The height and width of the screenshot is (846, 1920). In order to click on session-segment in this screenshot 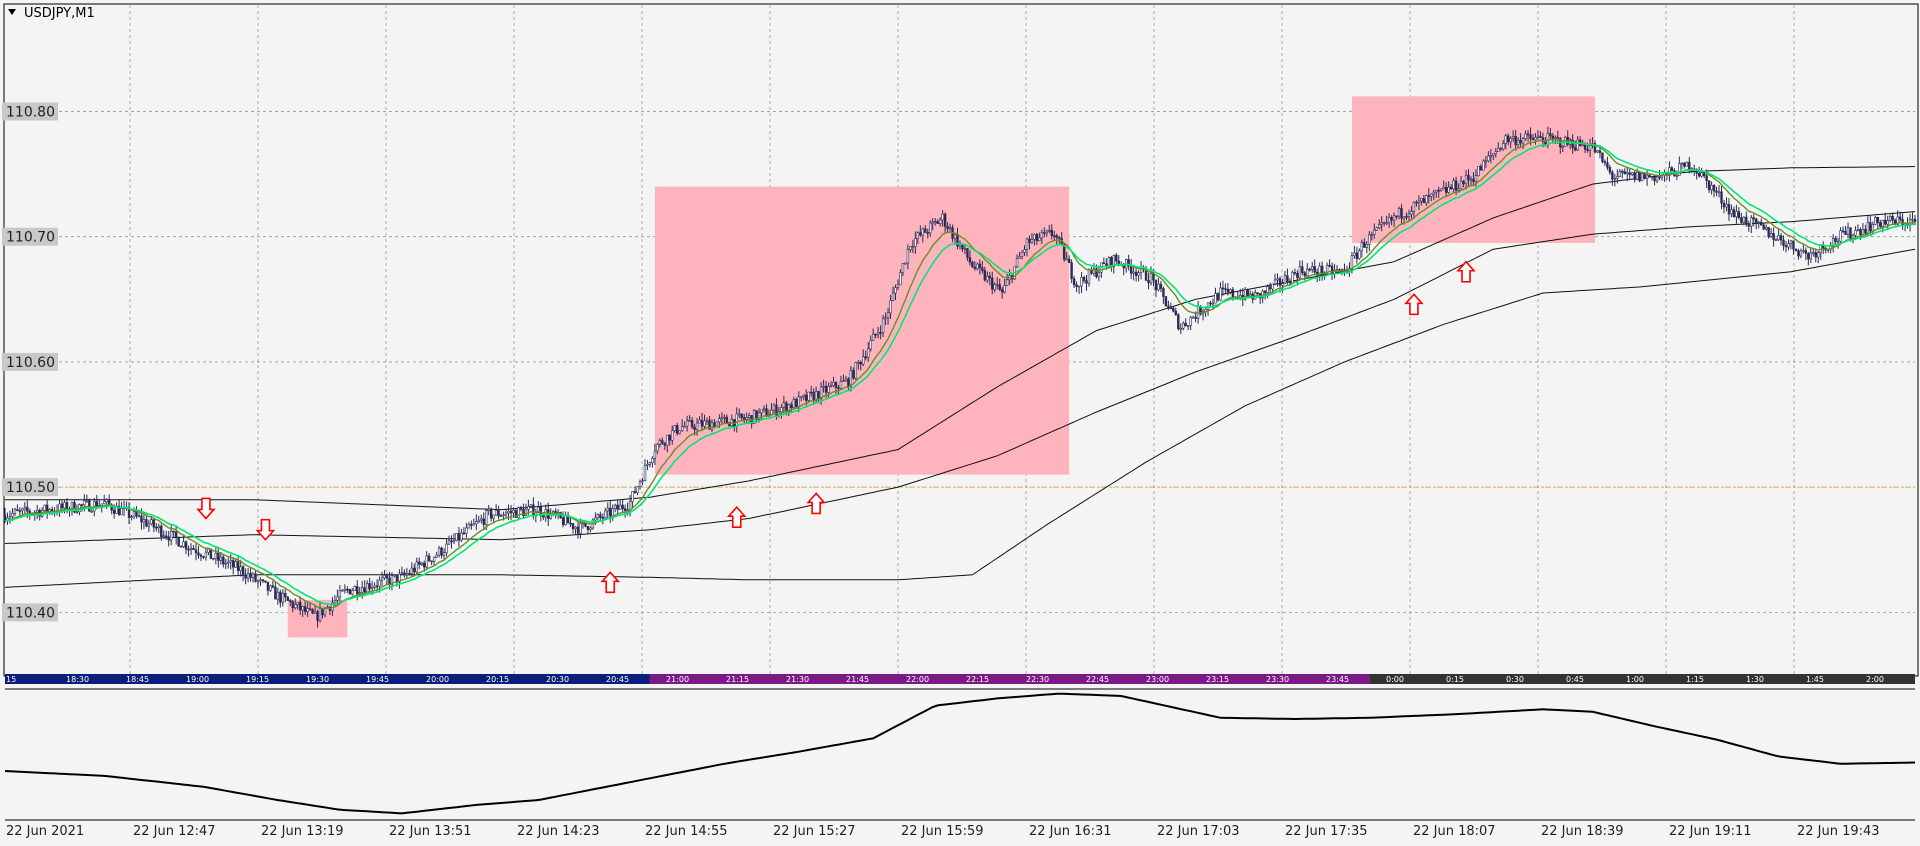, I will do `click(327, 679)`.